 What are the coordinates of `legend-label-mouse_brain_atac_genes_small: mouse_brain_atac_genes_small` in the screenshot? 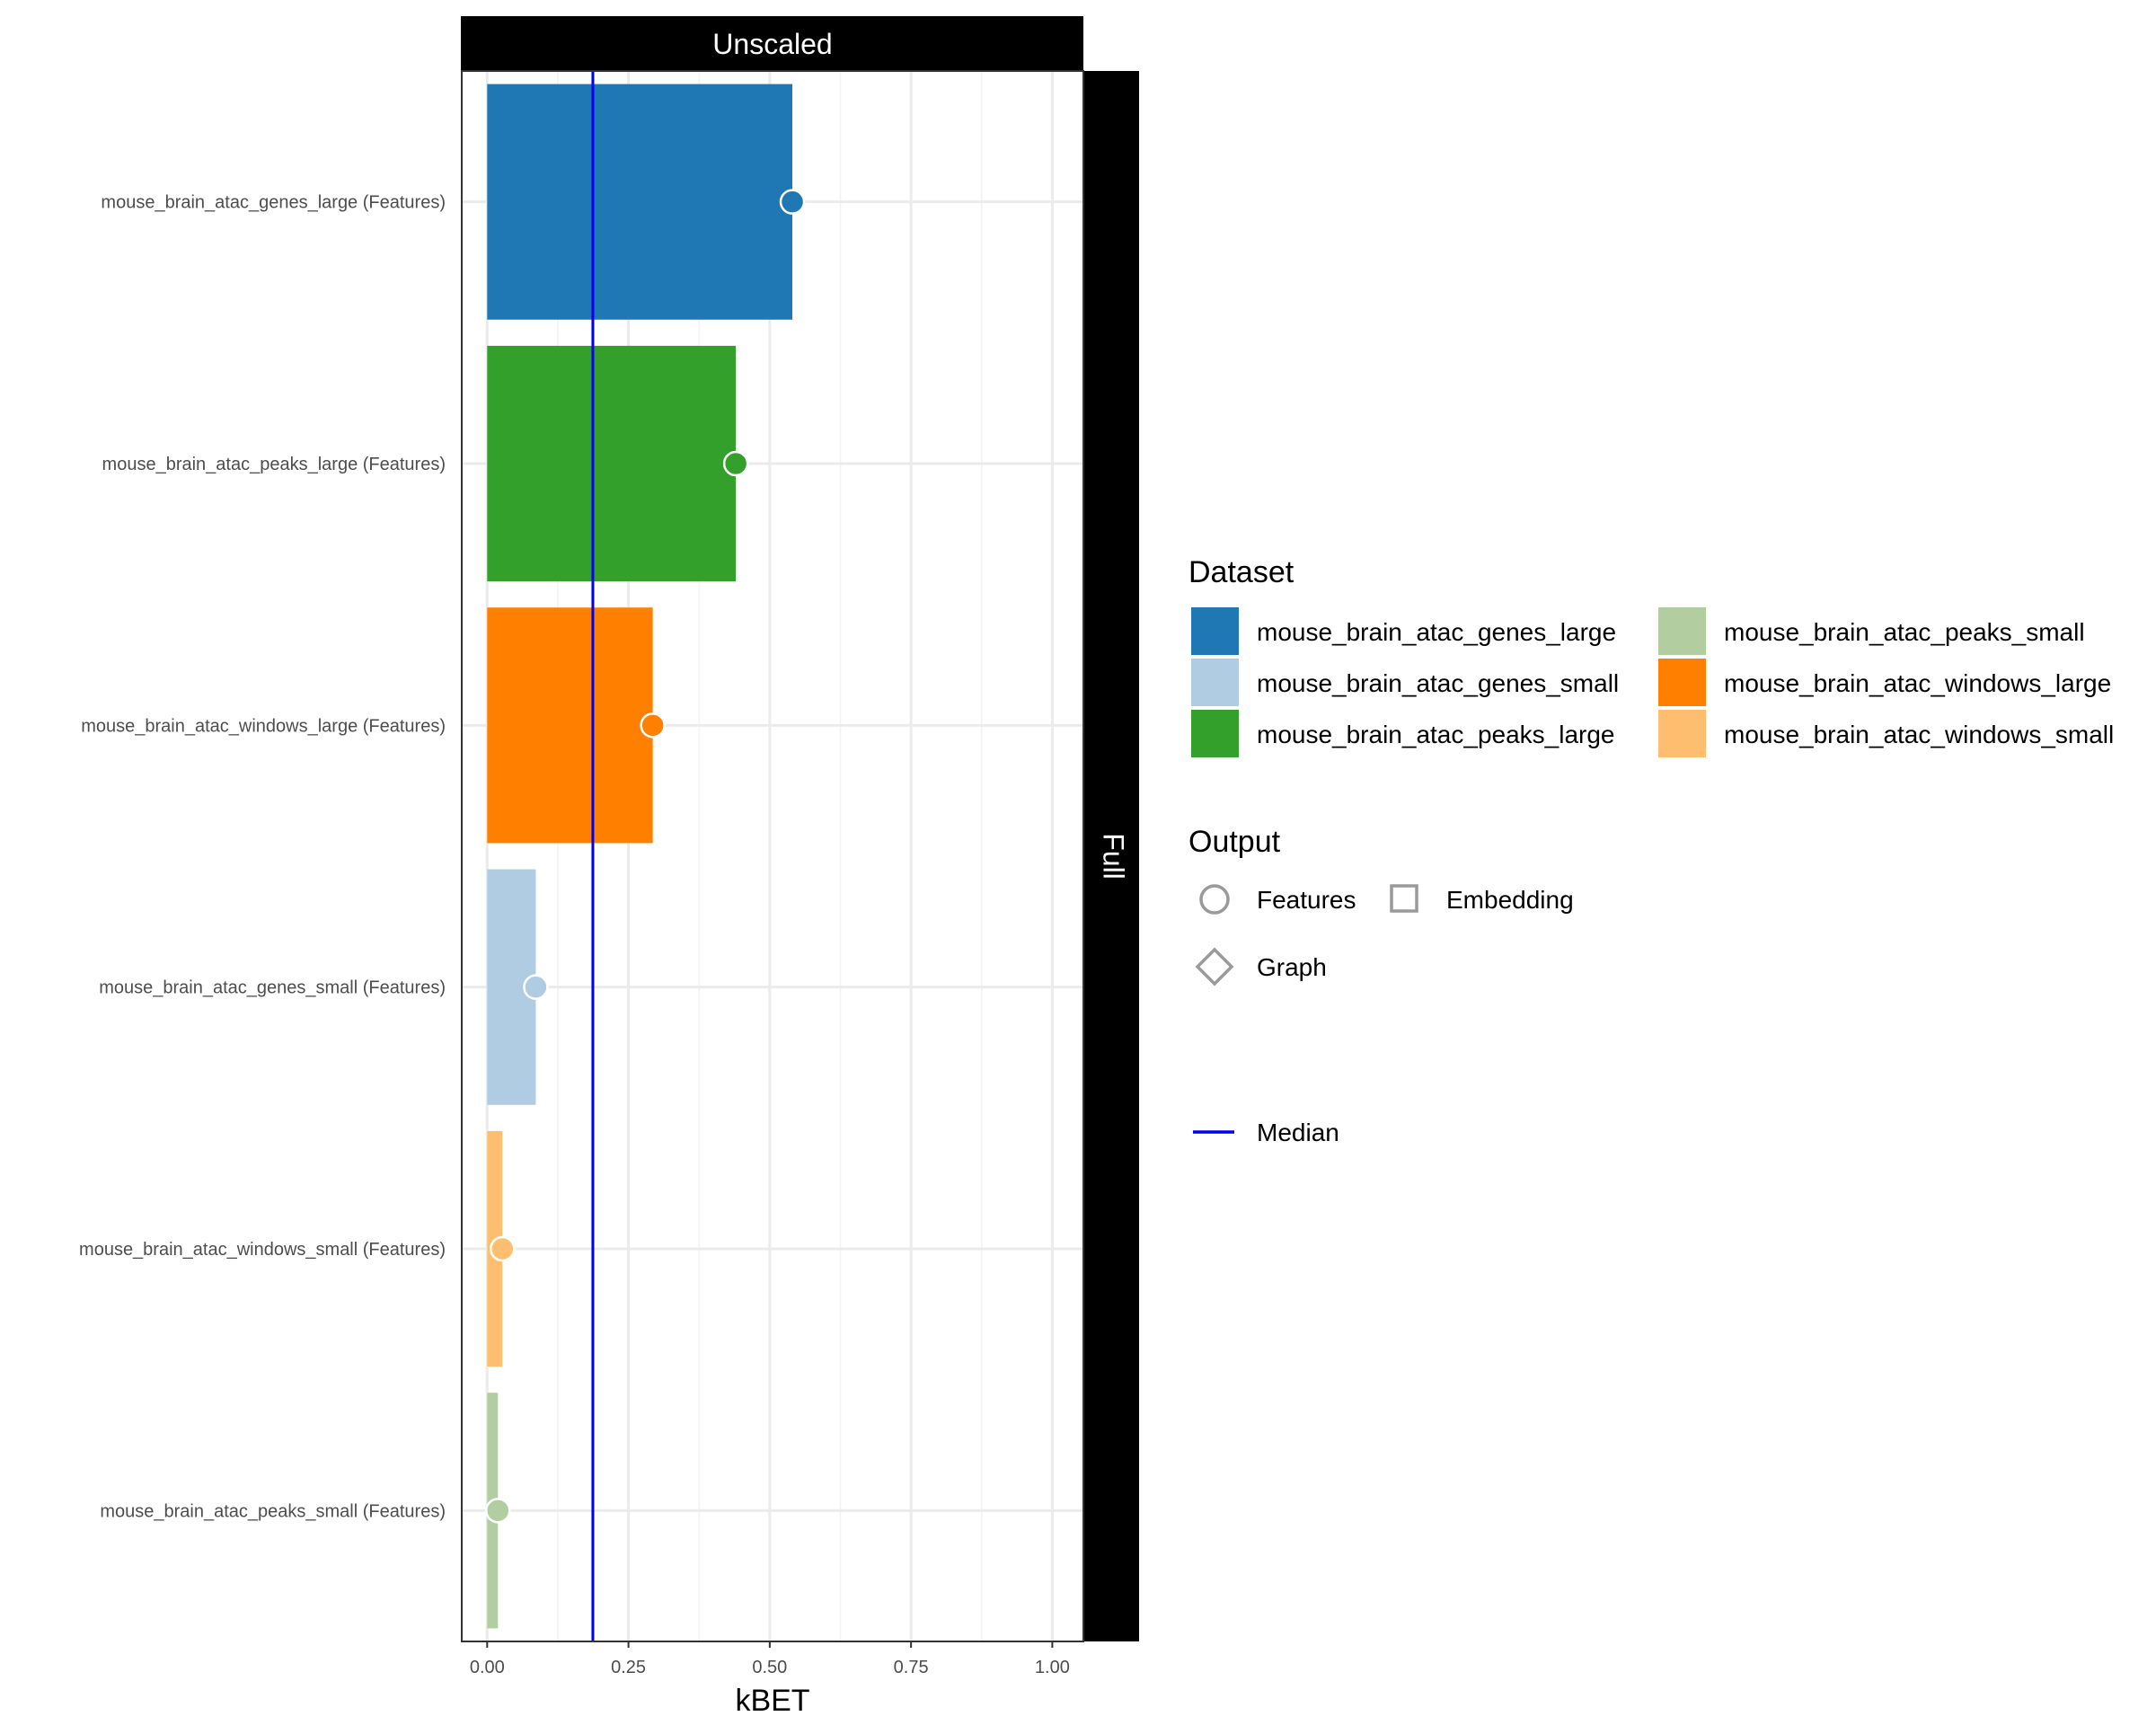 It's located at (1438, 683).